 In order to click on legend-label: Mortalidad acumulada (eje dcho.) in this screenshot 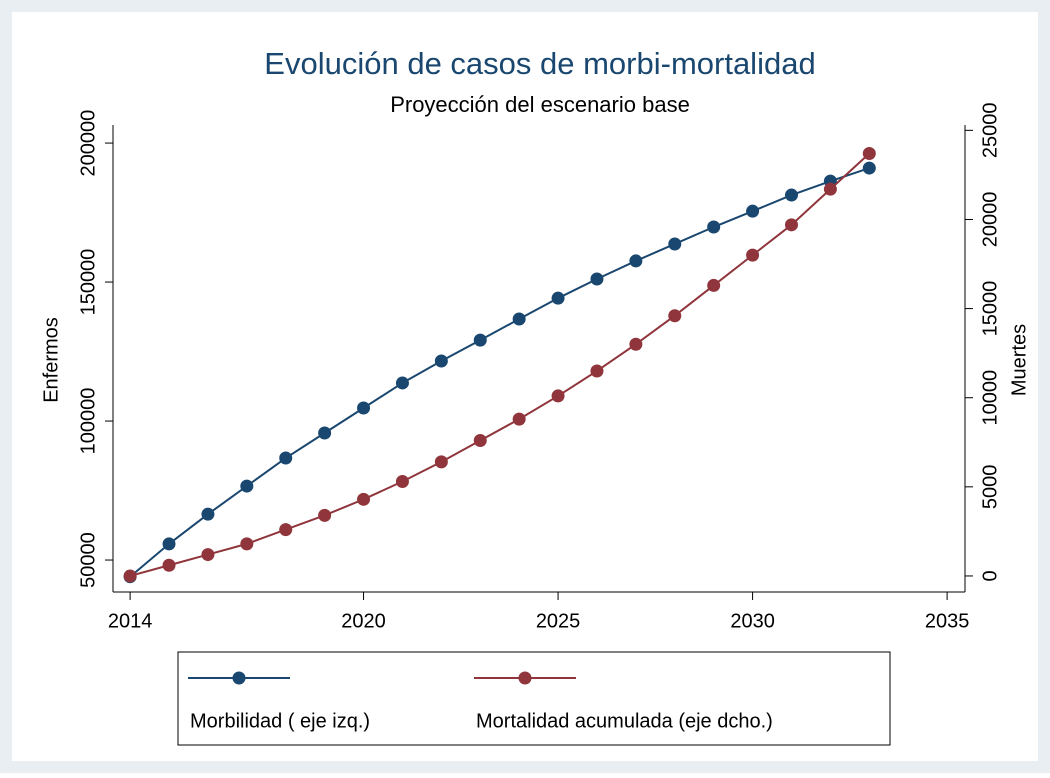, I will do `click(624, 721)`.